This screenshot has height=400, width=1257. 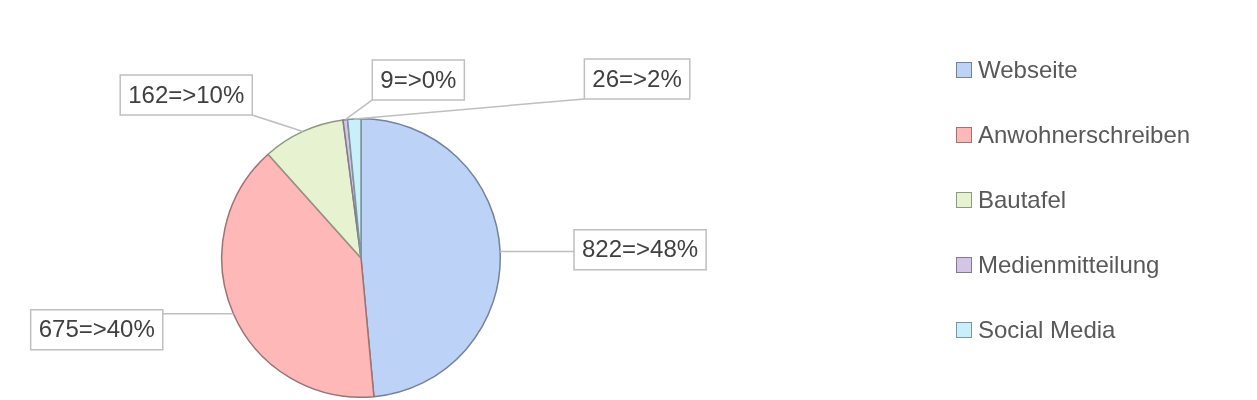 I want to click on legend-label: Webseite, so click(x=1028, y=70).